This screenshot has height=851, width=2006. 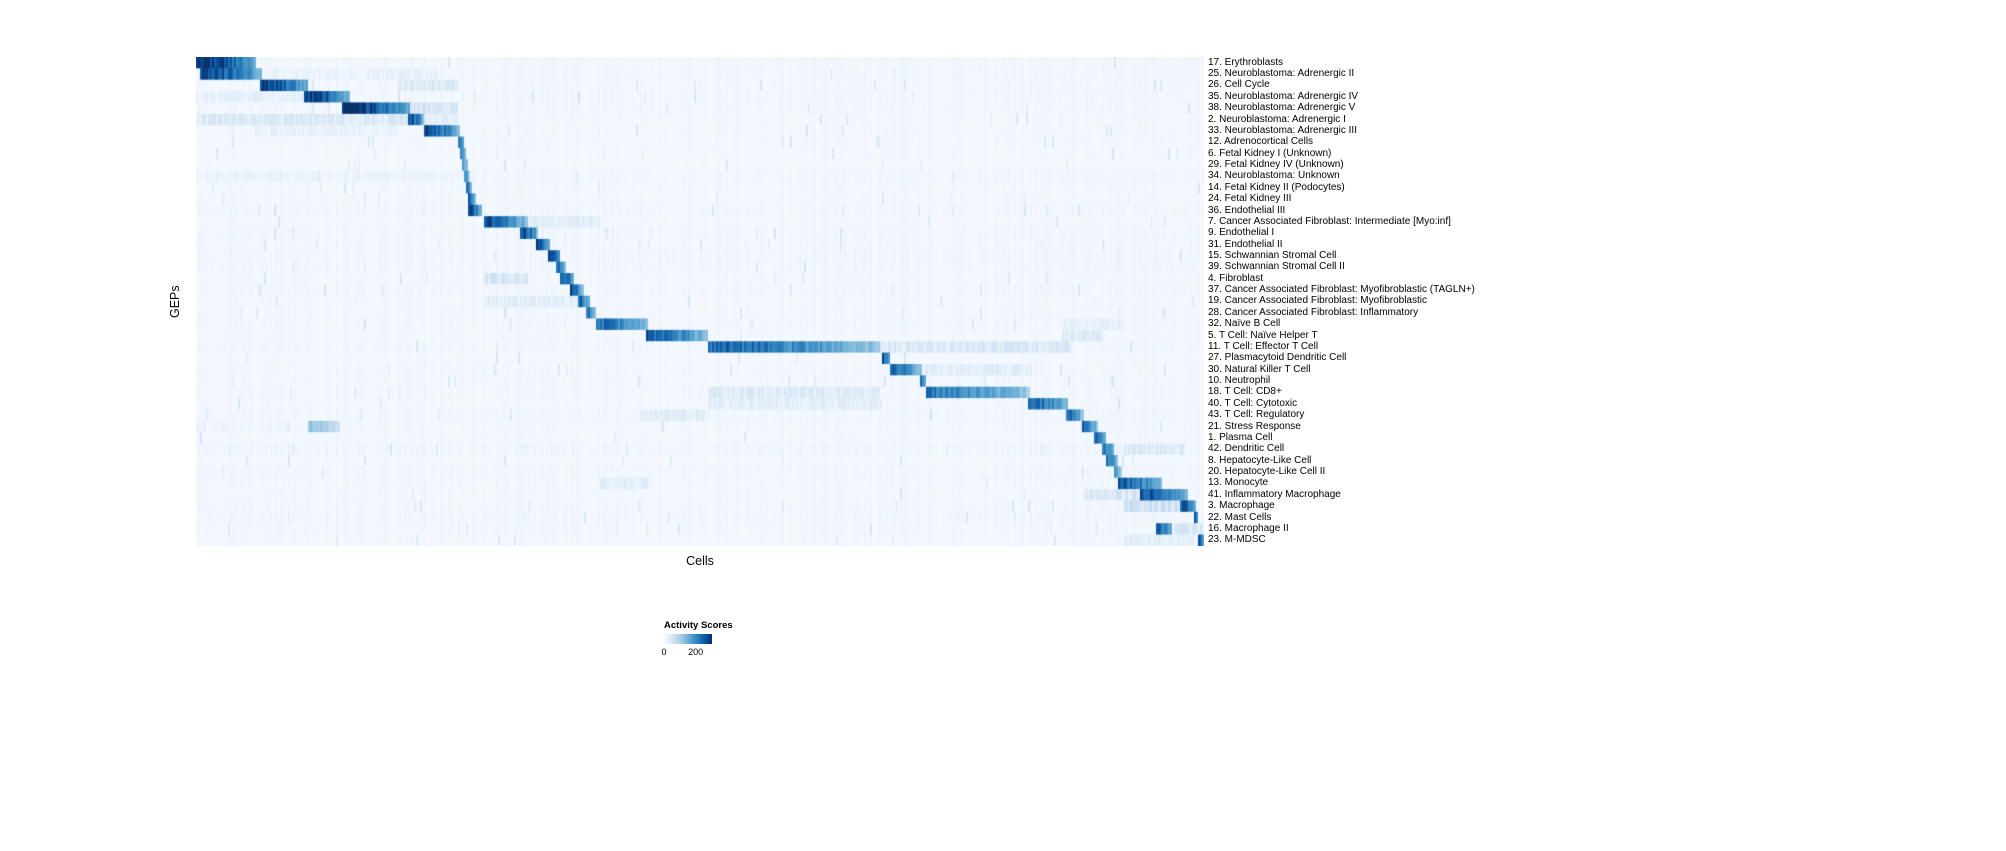 What do you see at coordinates (1277, 358) in the screenshot?
I see `row-label: 27. Plasmacytoid Dendritic Cell` at bounding box center [1277, 358].